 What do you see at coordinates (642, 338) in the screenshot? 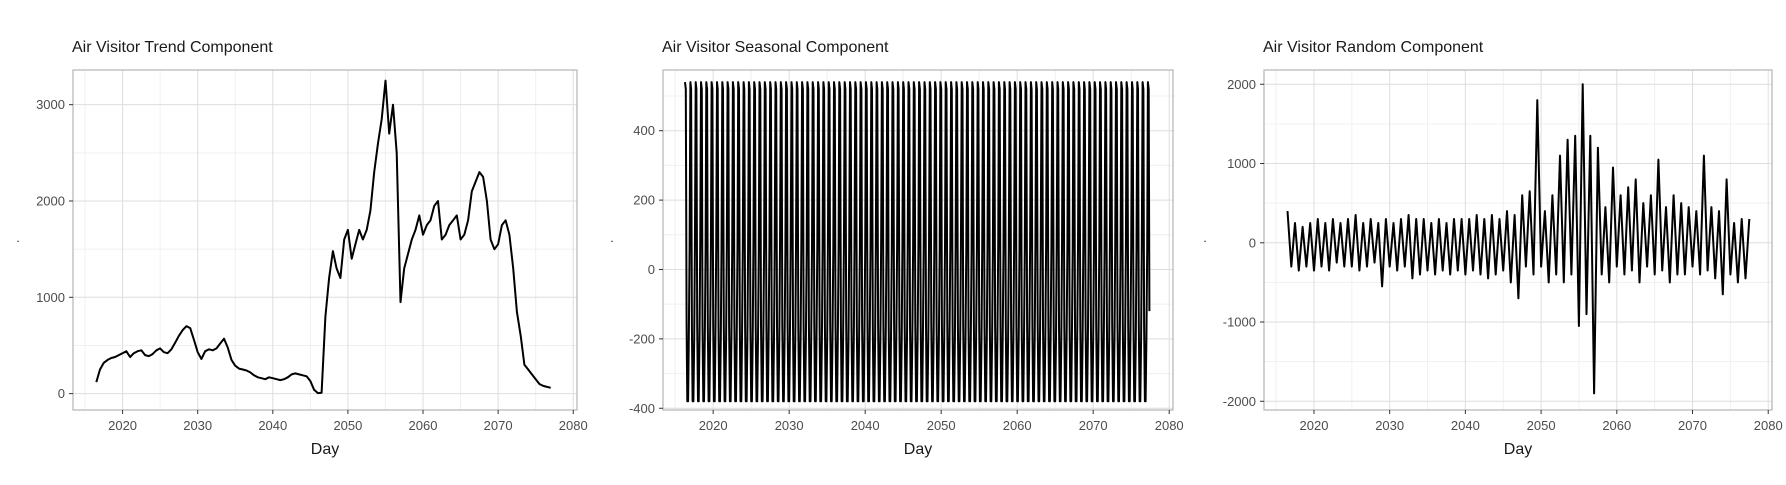
I see `y-tick-label: -200` at bounding box center [642, 338].